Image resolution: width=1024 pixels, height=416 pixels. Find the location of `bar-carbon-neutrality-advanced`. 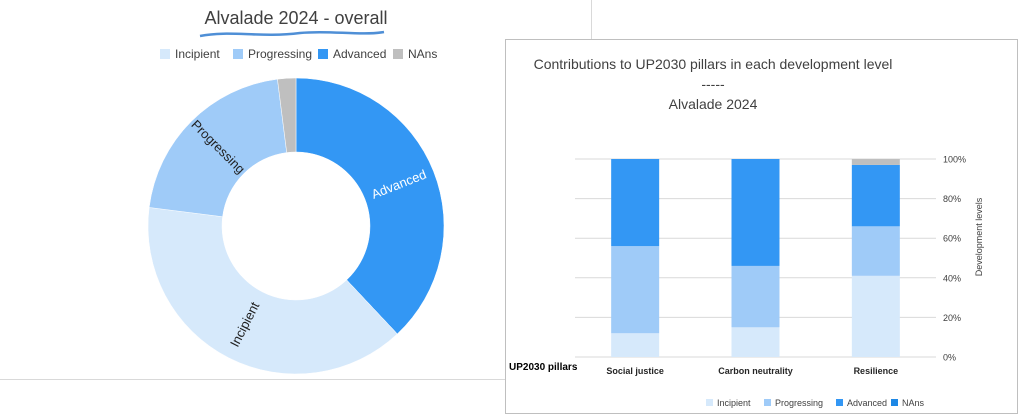

bar-carbon-neutrality-advanced is located at coordinates (755, 212).